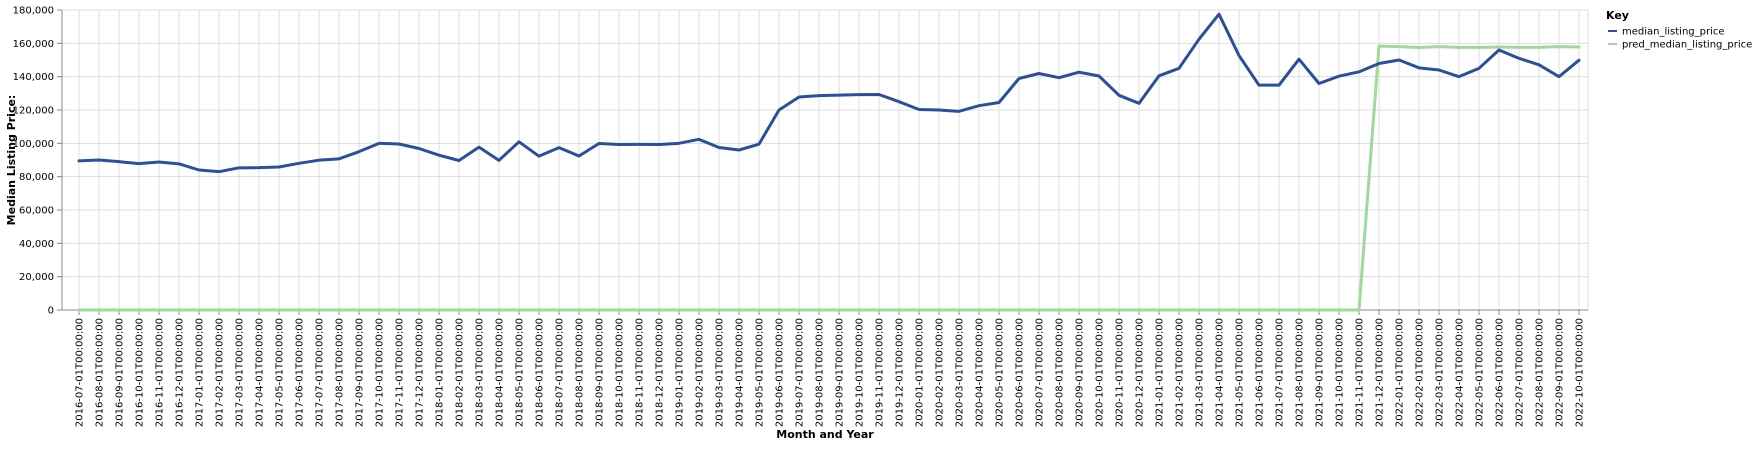  What do you see at coordinates (1180, 372) in the screenshot?
I see `x-tick-label: 2021-02-01T00:00:00` at bounding box center [1180, 372].